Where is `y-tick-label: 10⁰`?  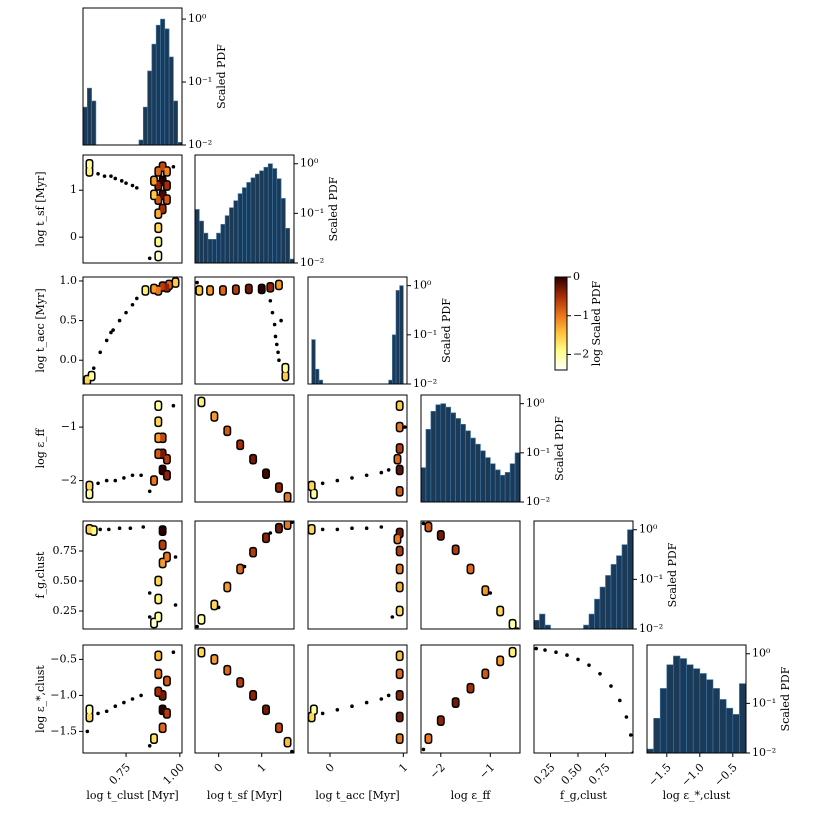 y-tick-label: 10⁰ is located at coordinates (309, 163).